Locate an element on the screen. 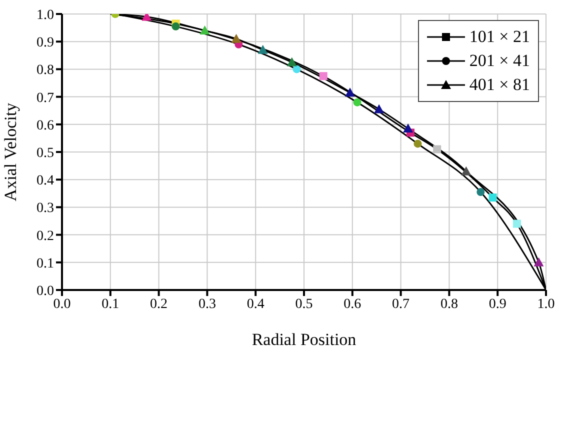 Image resolution: width=561 pixels, height=431 pixels. y-tick-label: 0.6 is located at coordinates (45, 126).